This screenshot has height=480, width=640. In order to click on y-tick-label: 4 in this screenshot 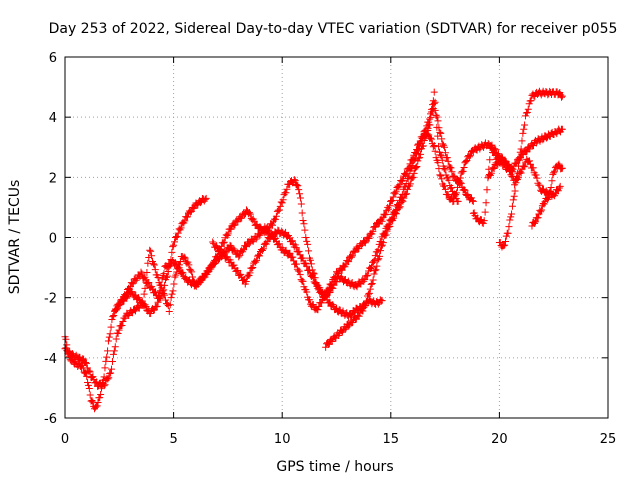, I will do `click(53, 118)`.